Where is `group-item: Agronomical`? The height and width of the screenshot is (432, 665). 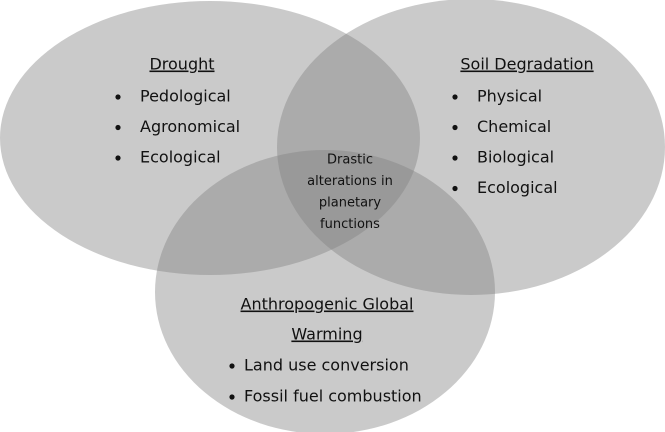
group-item: Agronomical is located at coordinates (190, 126).